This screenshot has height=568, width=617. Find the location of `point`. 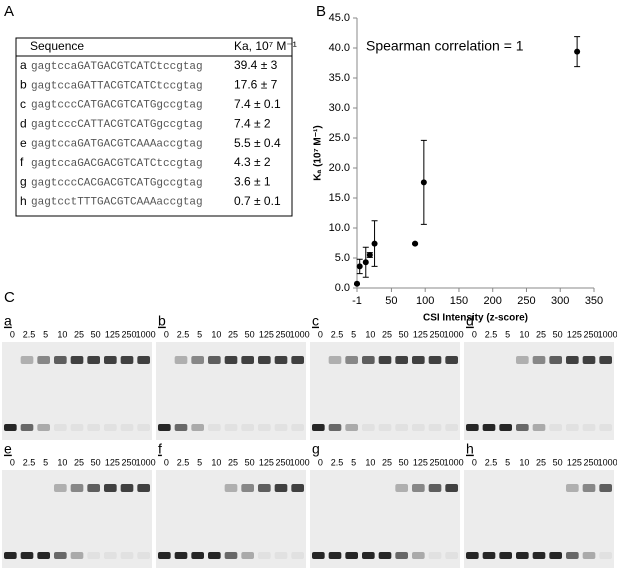

point is located at coordinates (369, 255).